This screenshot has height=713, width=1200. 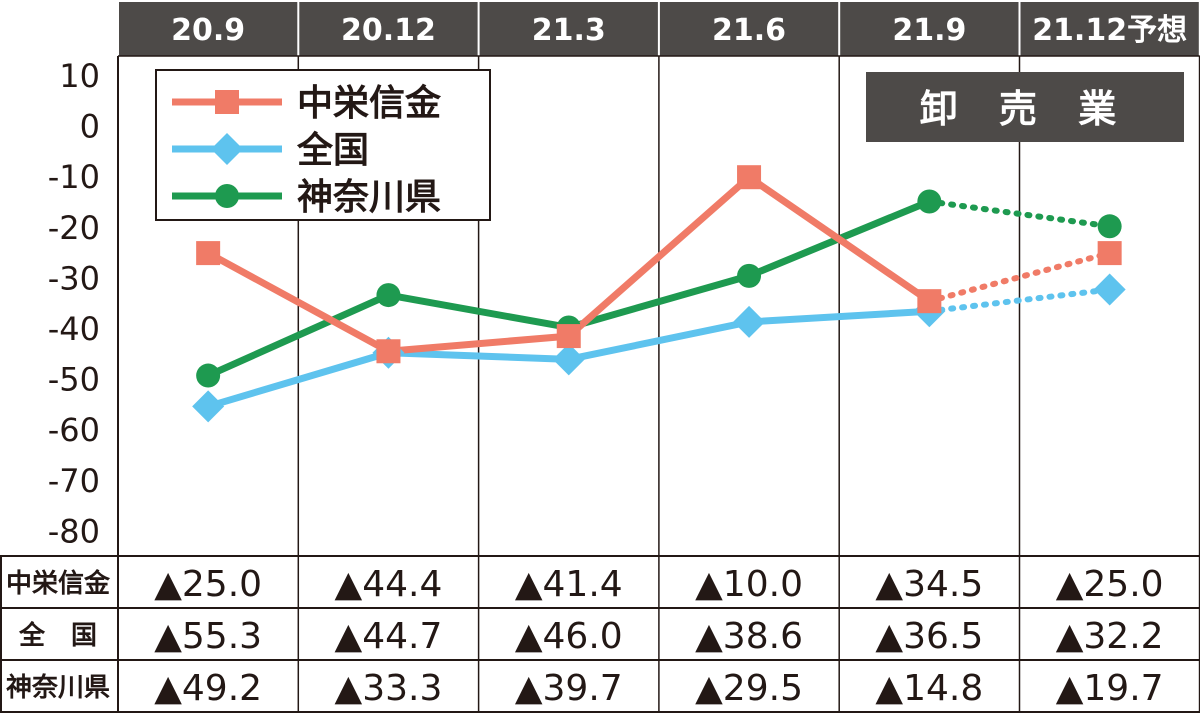 I want to click on period-label: 21.3, so click(x=569, y=30).